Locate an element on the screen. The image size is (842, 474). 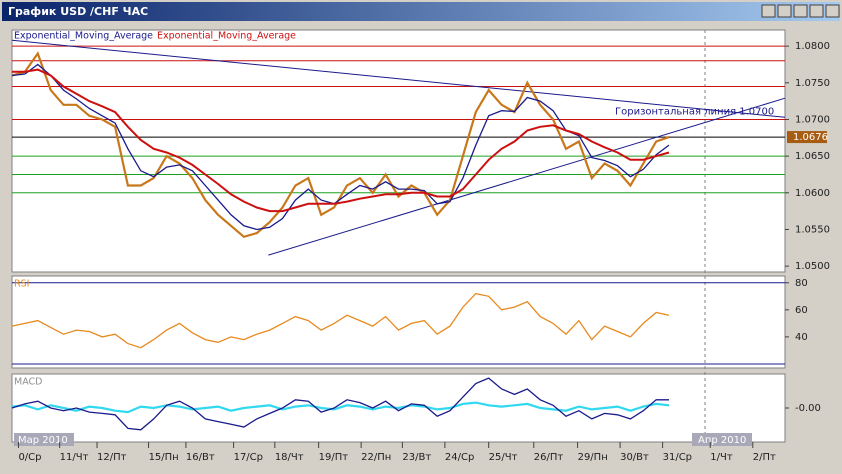
x-tick-label: 26/Пт is located at coordinates (549, 457).